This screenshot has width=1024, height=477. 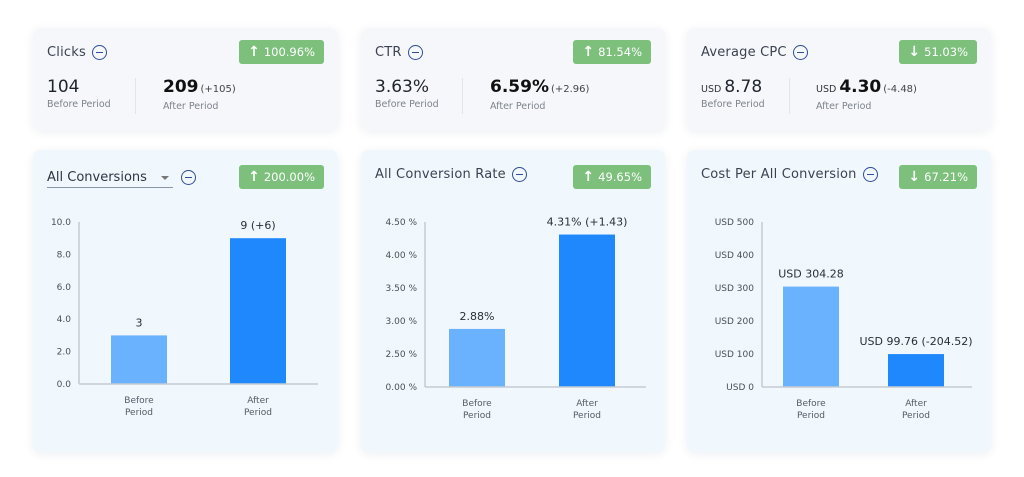 I want to click on y-tick-label: USD 0, so click(x=740, y=388).